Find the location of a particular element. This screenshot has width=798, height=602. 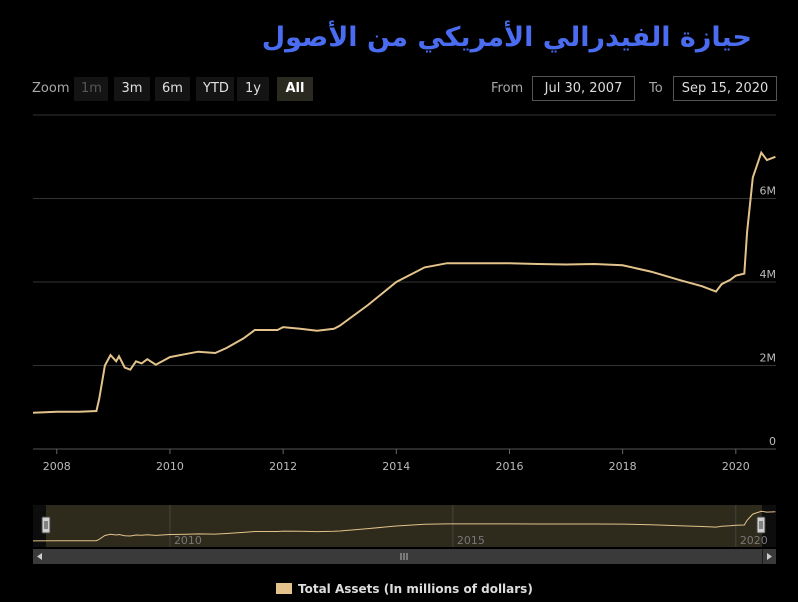

legend-label: Total Assets (In millions of dollars) is located at coordinates (415, 589).